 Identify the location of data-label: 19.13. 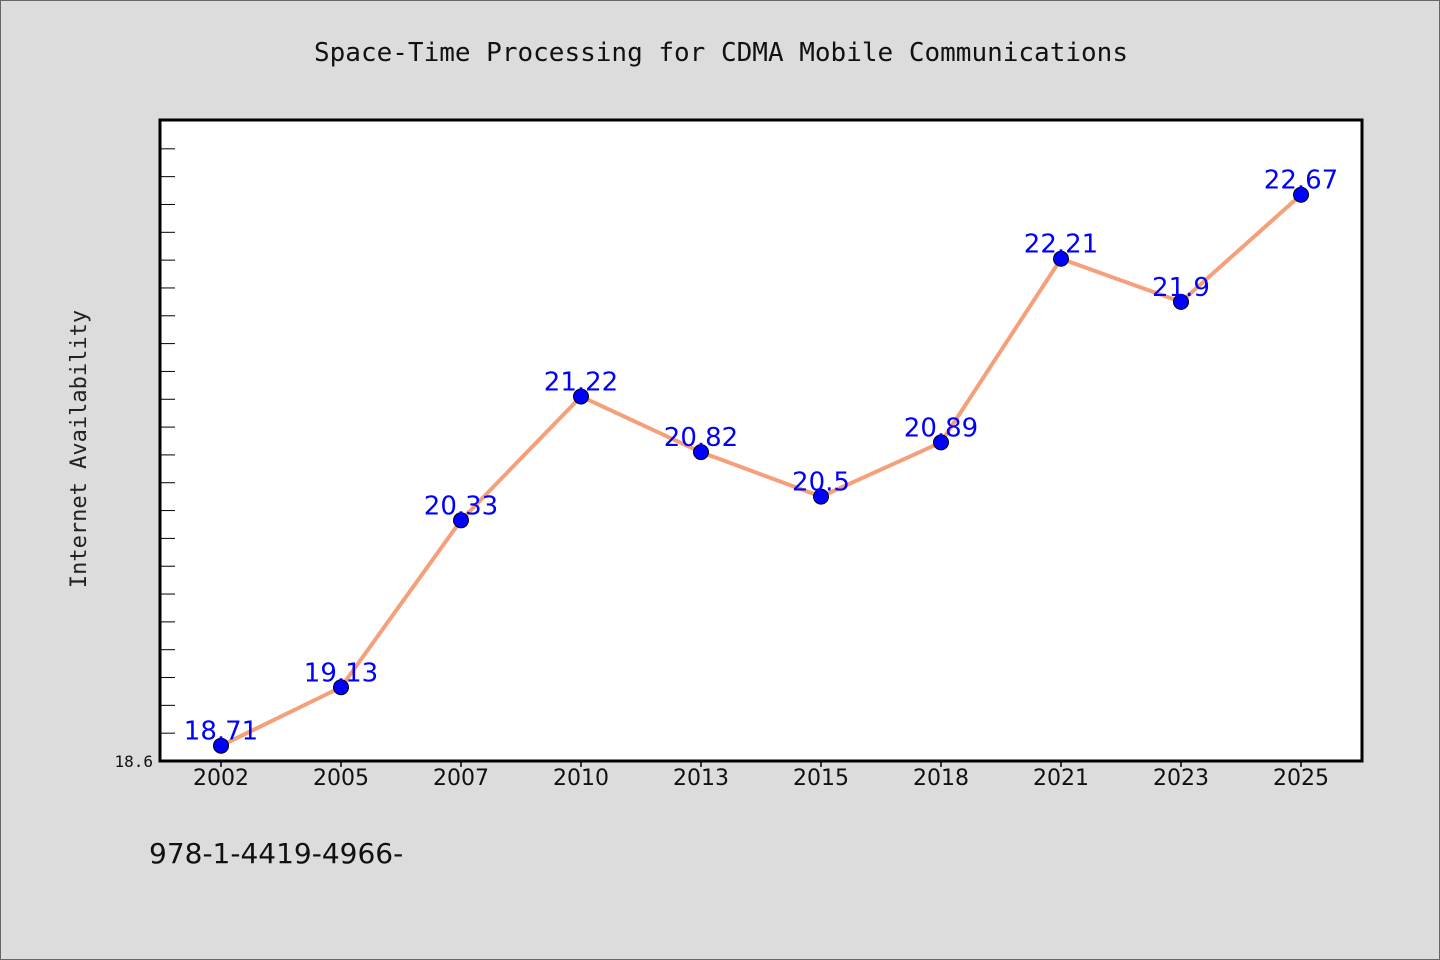
(341, 673).